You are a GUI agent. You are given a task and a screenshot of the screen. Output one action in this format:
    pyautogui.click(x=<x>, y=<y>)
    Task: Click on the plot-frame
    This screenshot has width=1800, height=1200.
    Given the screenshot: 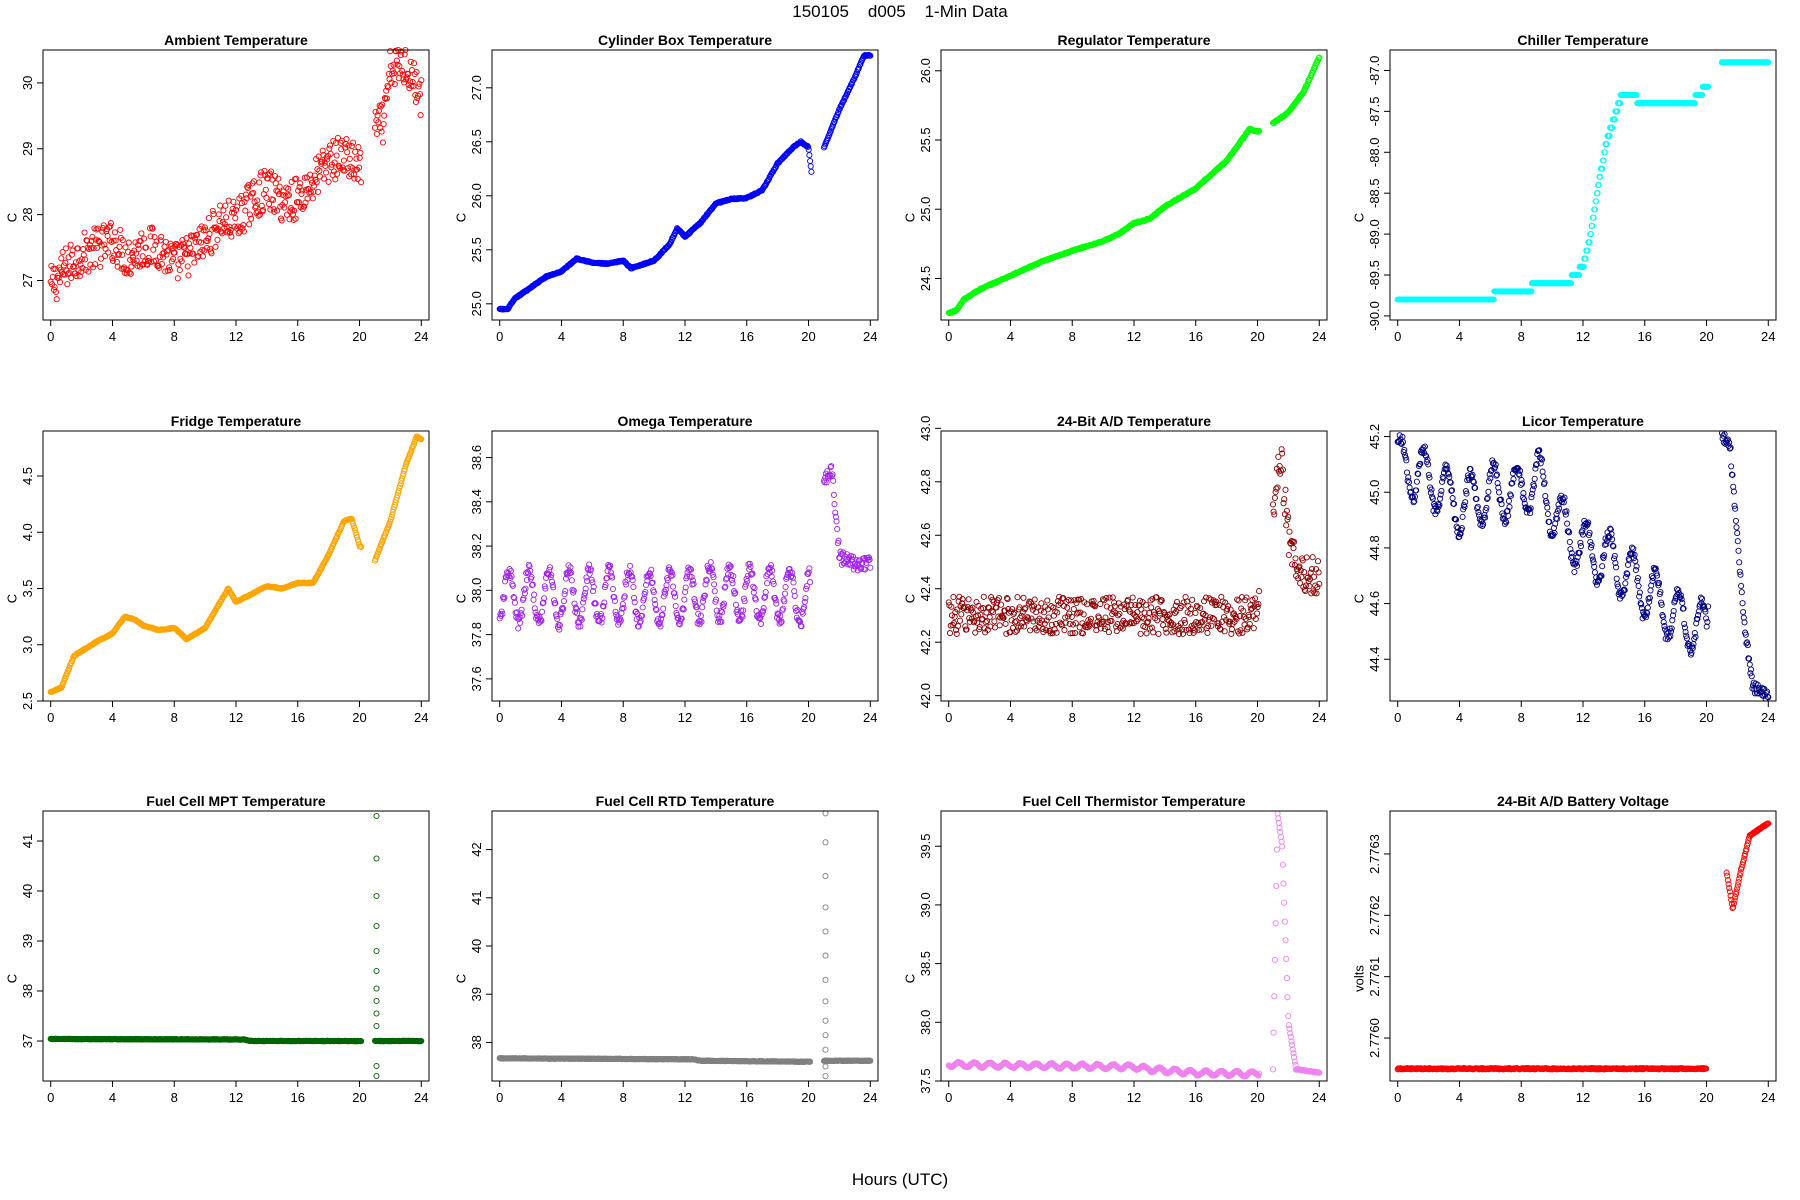 What is the action you would take?
    pyautogui.click(x=1134, y=566)
    